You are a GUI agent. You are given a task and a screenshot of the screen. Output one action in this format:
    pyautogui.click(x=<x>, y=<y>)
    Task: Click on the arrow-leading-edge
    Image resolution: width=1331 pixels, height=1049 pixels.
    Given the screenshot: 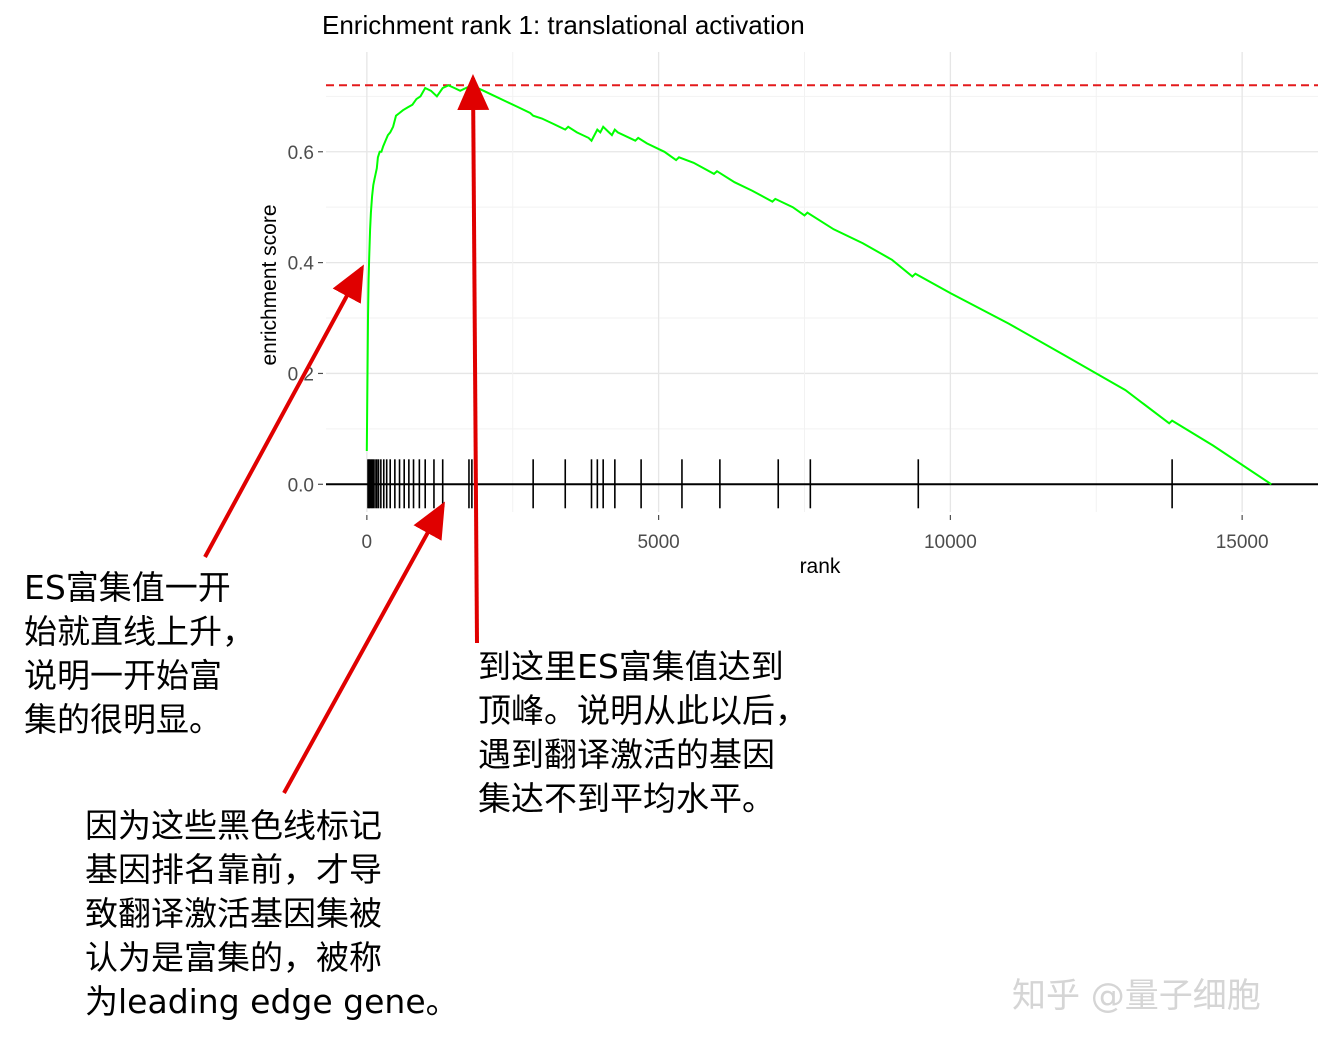 What is the action you would take?
    pyautogui.click(x=363, y=647)
    